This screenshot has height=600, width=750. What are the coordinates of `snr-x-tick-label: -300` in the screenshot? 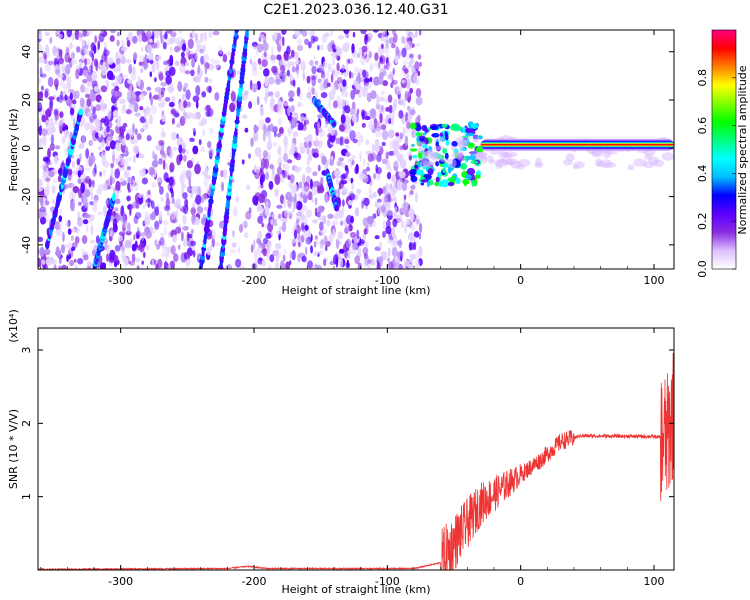 It's located at (120, 581).